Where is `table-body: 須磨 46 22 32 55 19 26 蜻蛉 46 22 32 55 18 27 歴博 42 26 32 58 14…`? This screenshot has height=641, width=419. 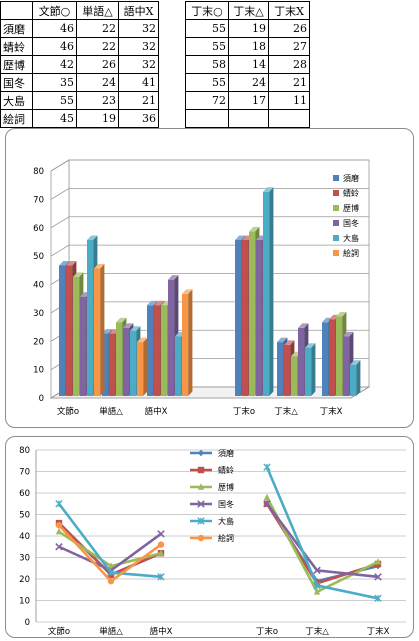 table-body: 須磨 46 22 32 55 19 26 蜻蛉 46 22 32 55 18 27 歴博 42 26 32 58 14… is located at coordinates (155, 73).